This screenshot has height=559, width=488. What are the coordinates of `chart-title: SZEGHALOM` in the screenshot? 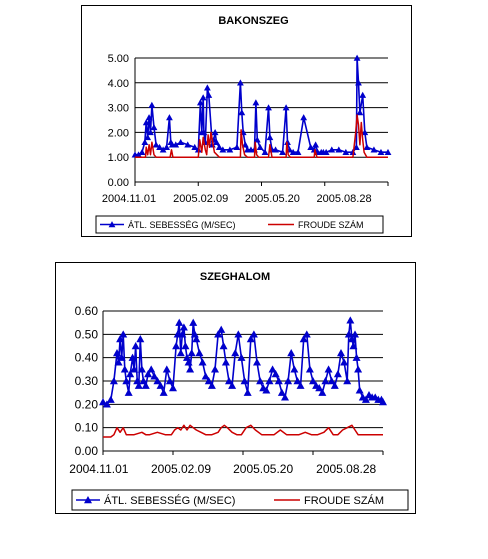 It's located at (235, 277).